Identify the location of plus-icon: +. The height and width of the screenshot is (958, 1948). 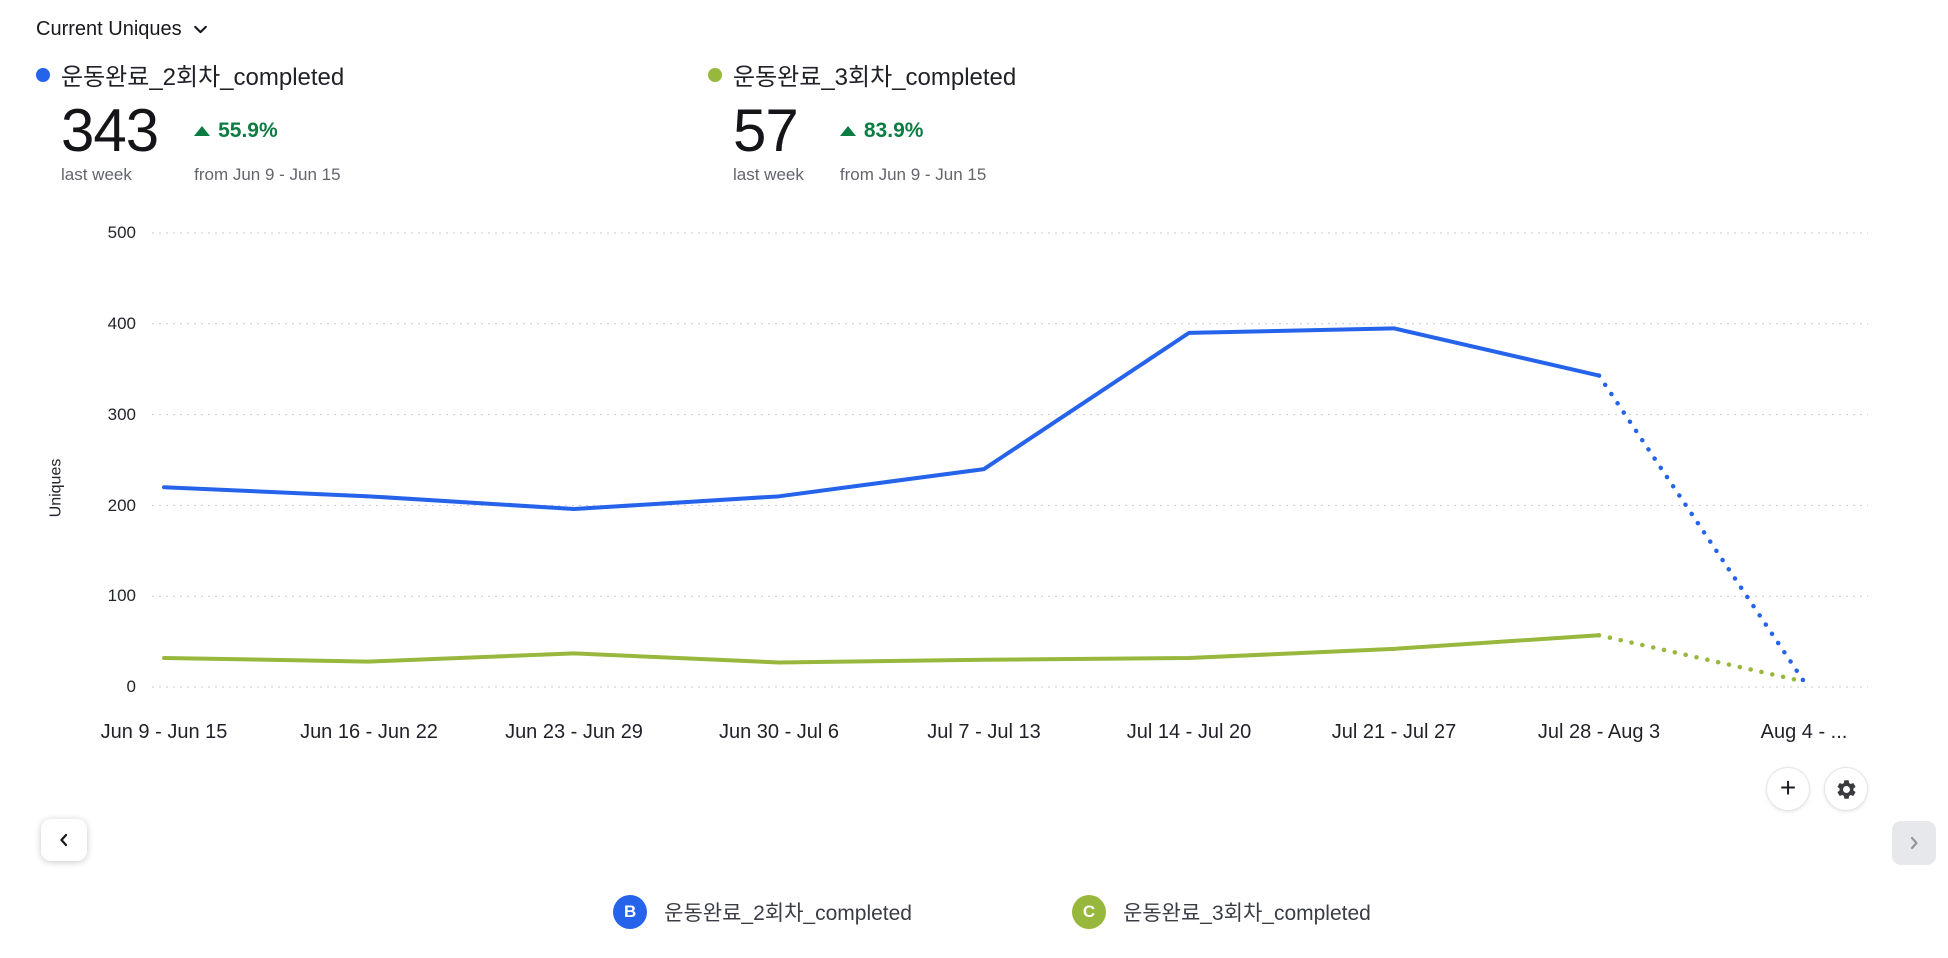
(1788, 788).